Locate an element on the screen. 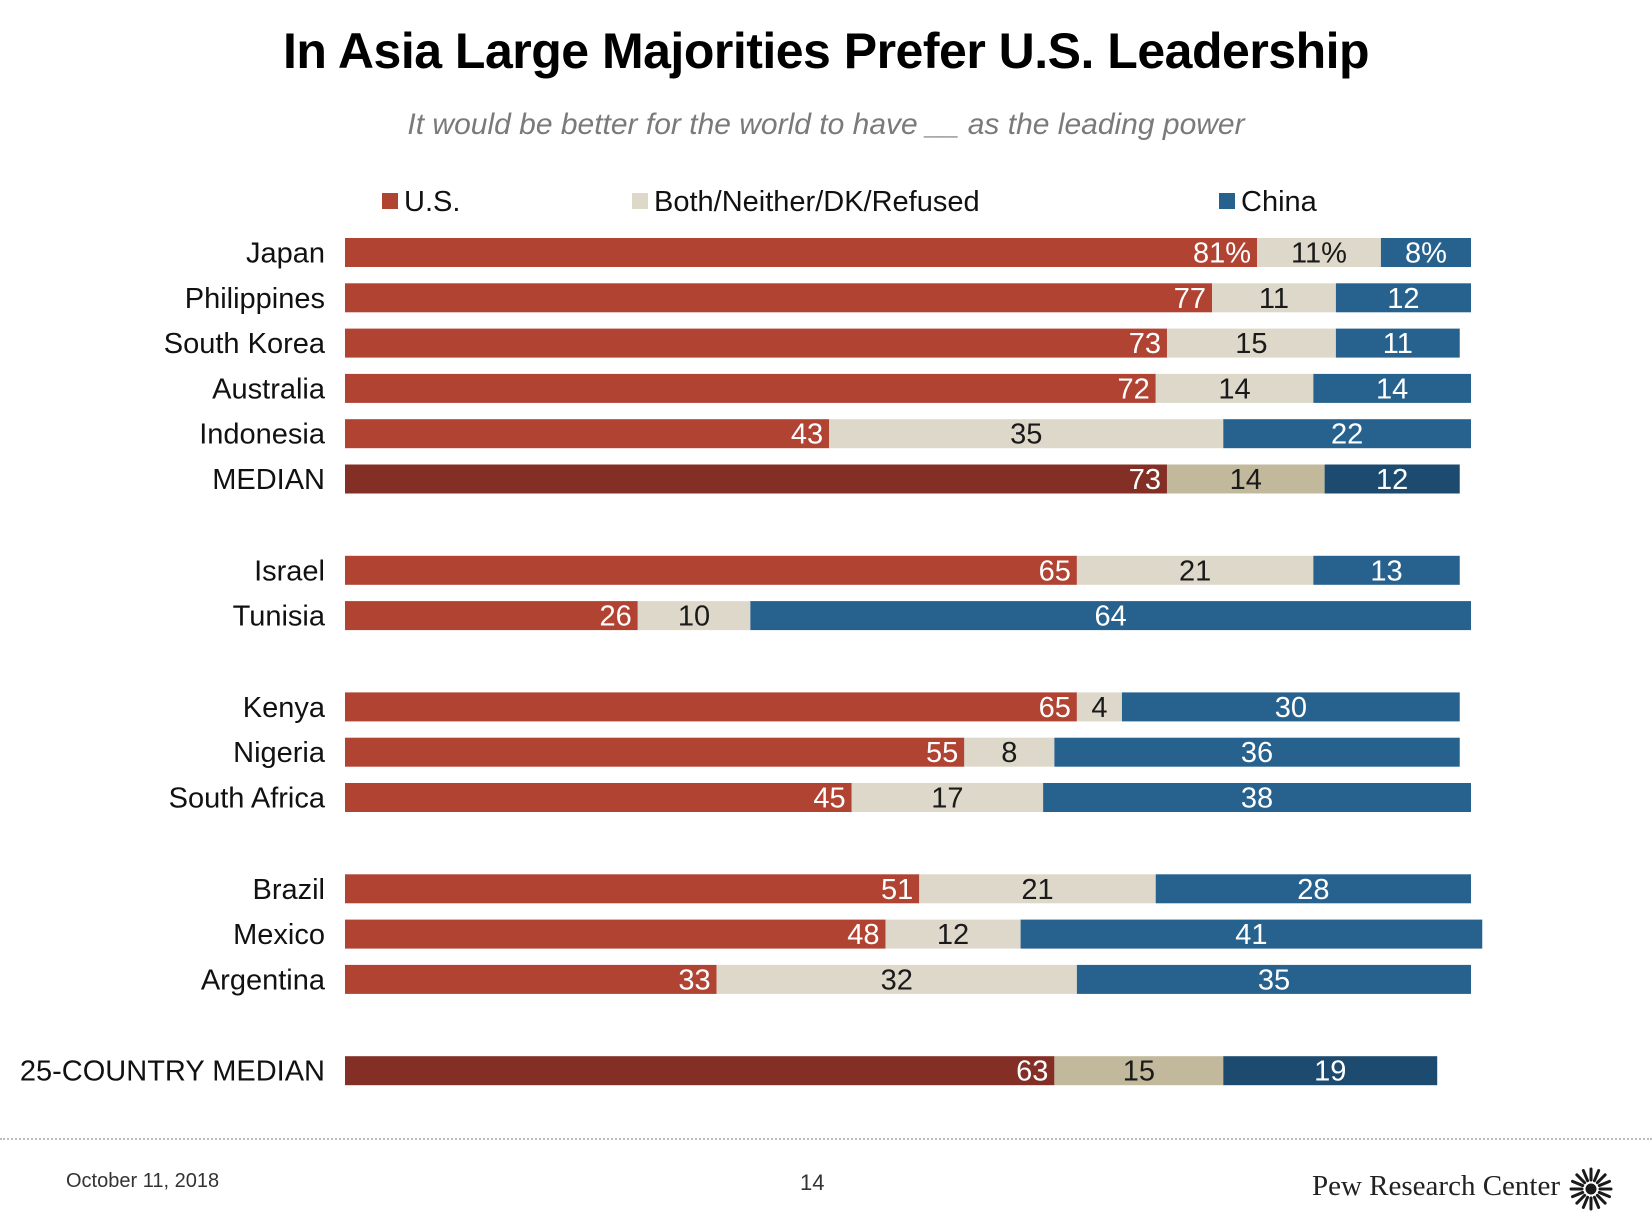 This screenshot has width=1652, height=1228. data-label-both-indonesia: 35 is located at coordinates (1026, 435).